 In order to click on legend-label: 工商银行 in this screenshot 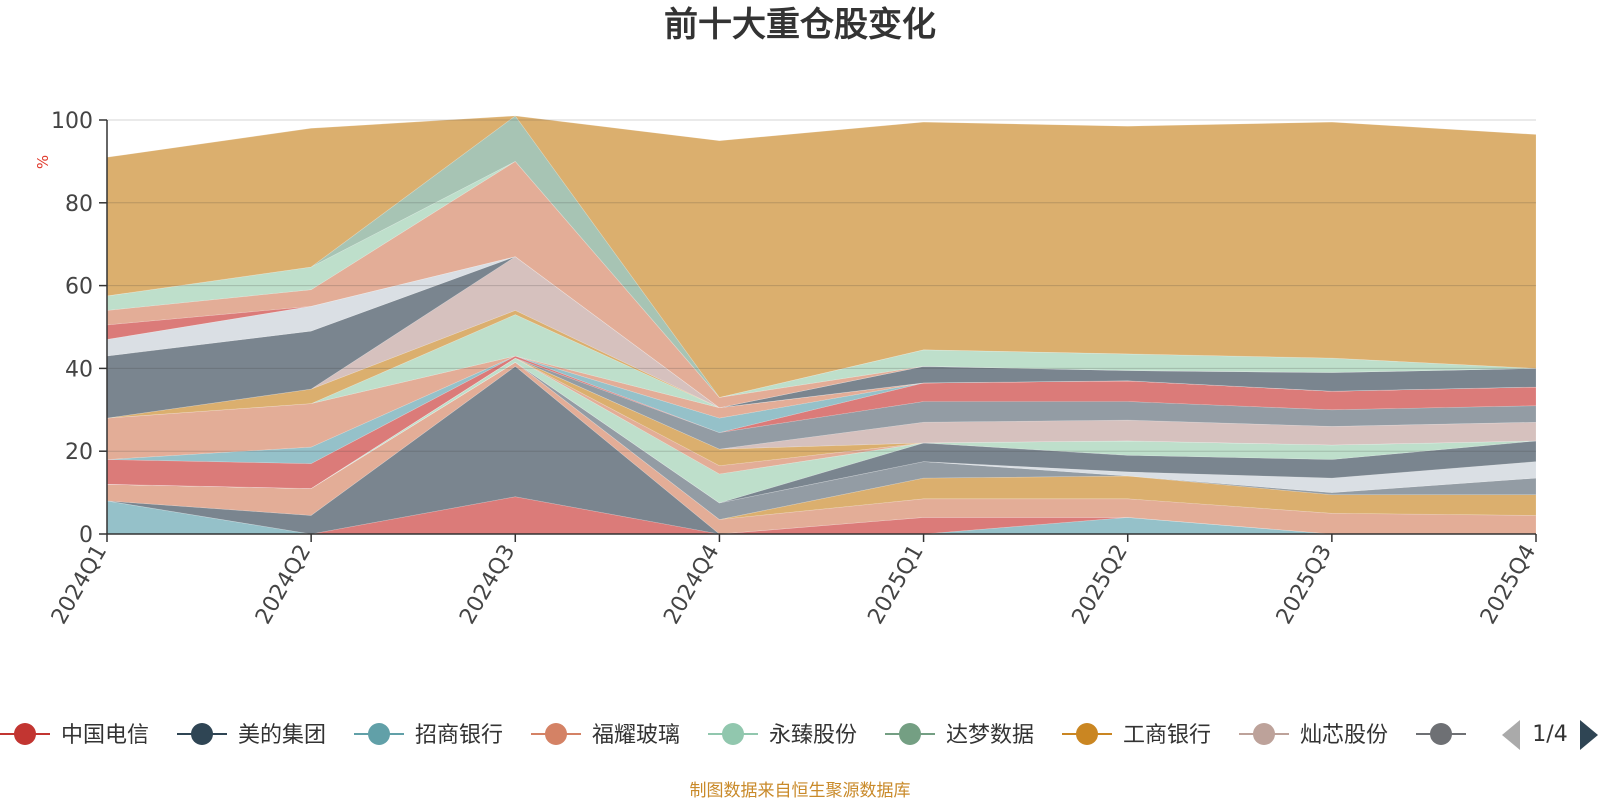, I will do `click(1167, 735)`.